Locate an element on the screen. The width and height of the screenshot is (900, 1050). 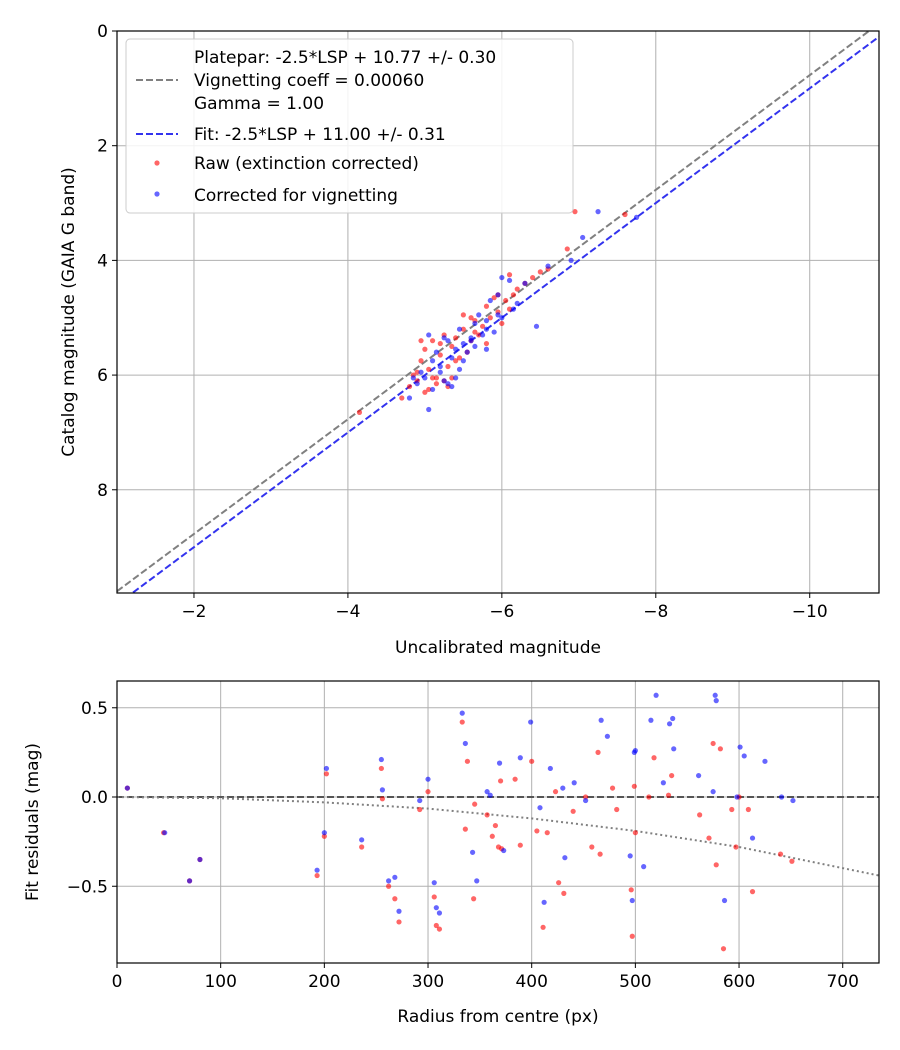
legend-corrected-marker is located at coordinates (157, 194).